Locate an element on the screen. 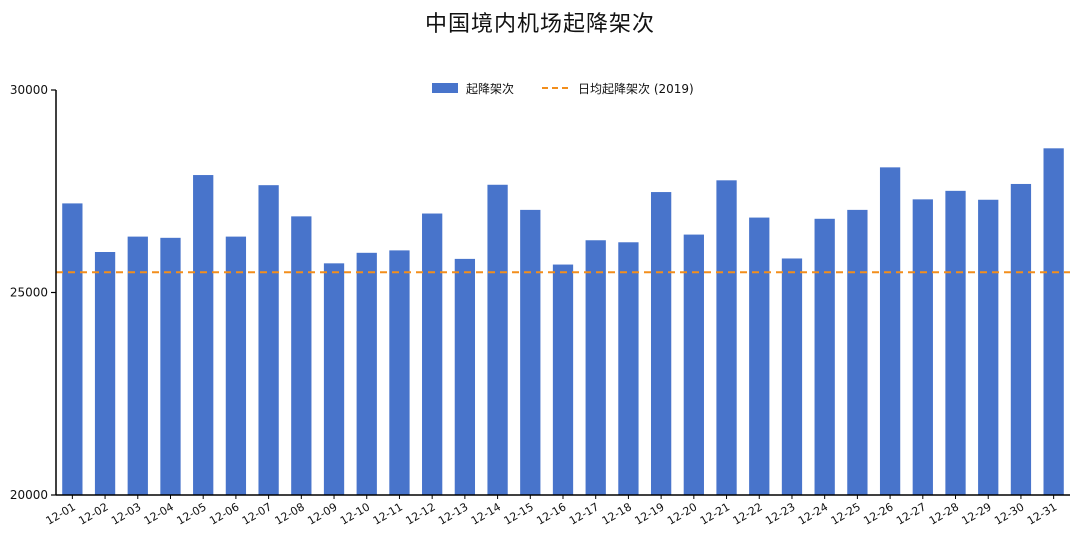 The height and width of the screenshot is (540, 1080). x-tick-label: 12-08 is located at coordinates (290, 513).